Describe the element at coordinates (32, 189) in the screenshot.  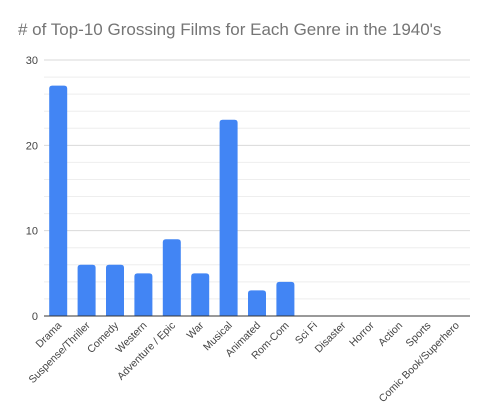
I see `y-tick-labels: 0 10 20 30` at that location.